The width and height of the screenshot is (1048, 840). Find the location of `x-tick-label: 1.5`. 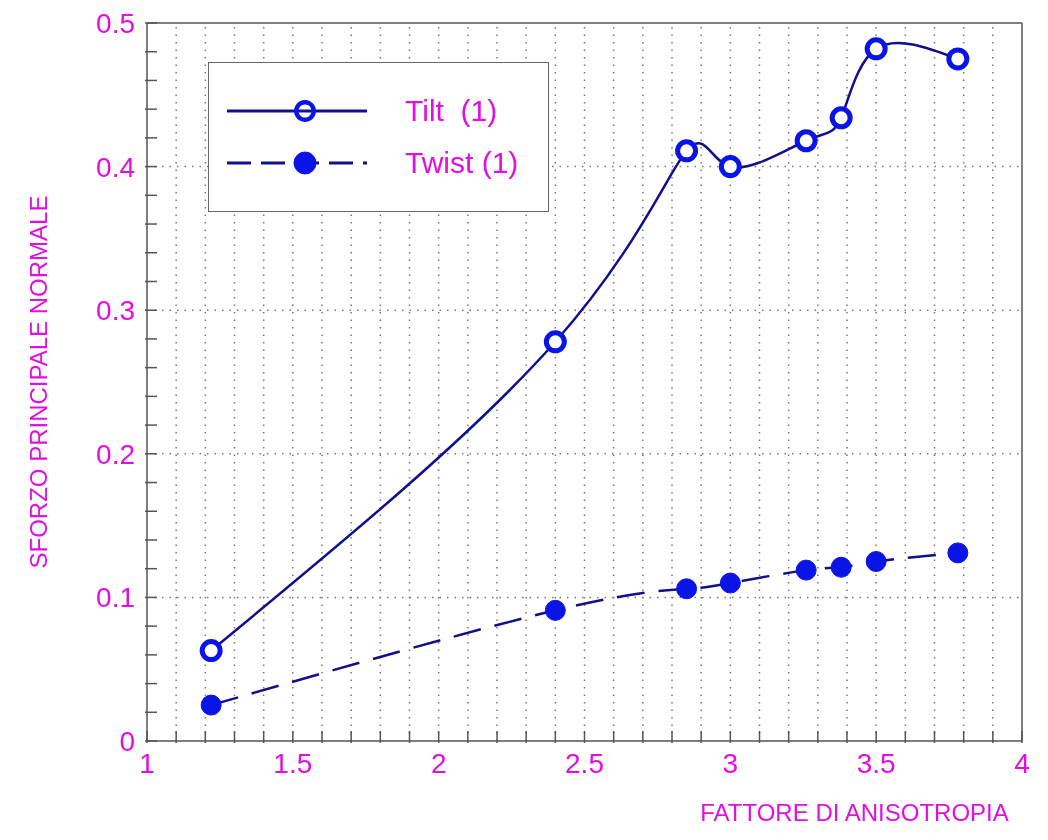

x-tick-label: 1.5 is located at coordinates (293, 763).